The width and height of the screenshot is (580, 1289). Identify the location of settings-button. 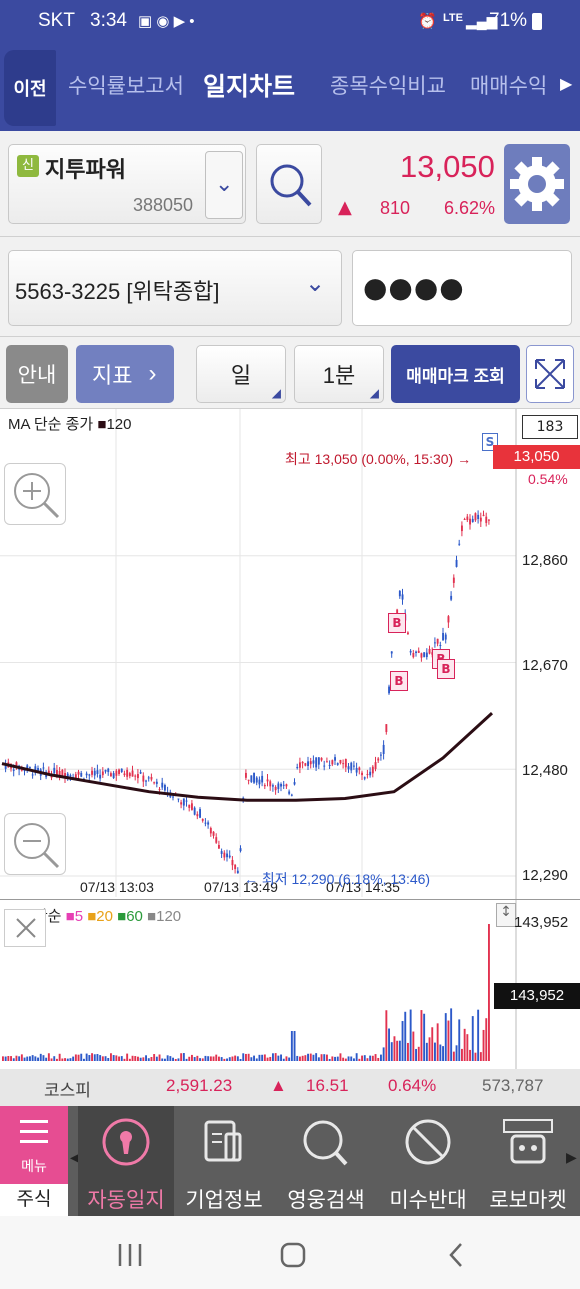
(537, 184).